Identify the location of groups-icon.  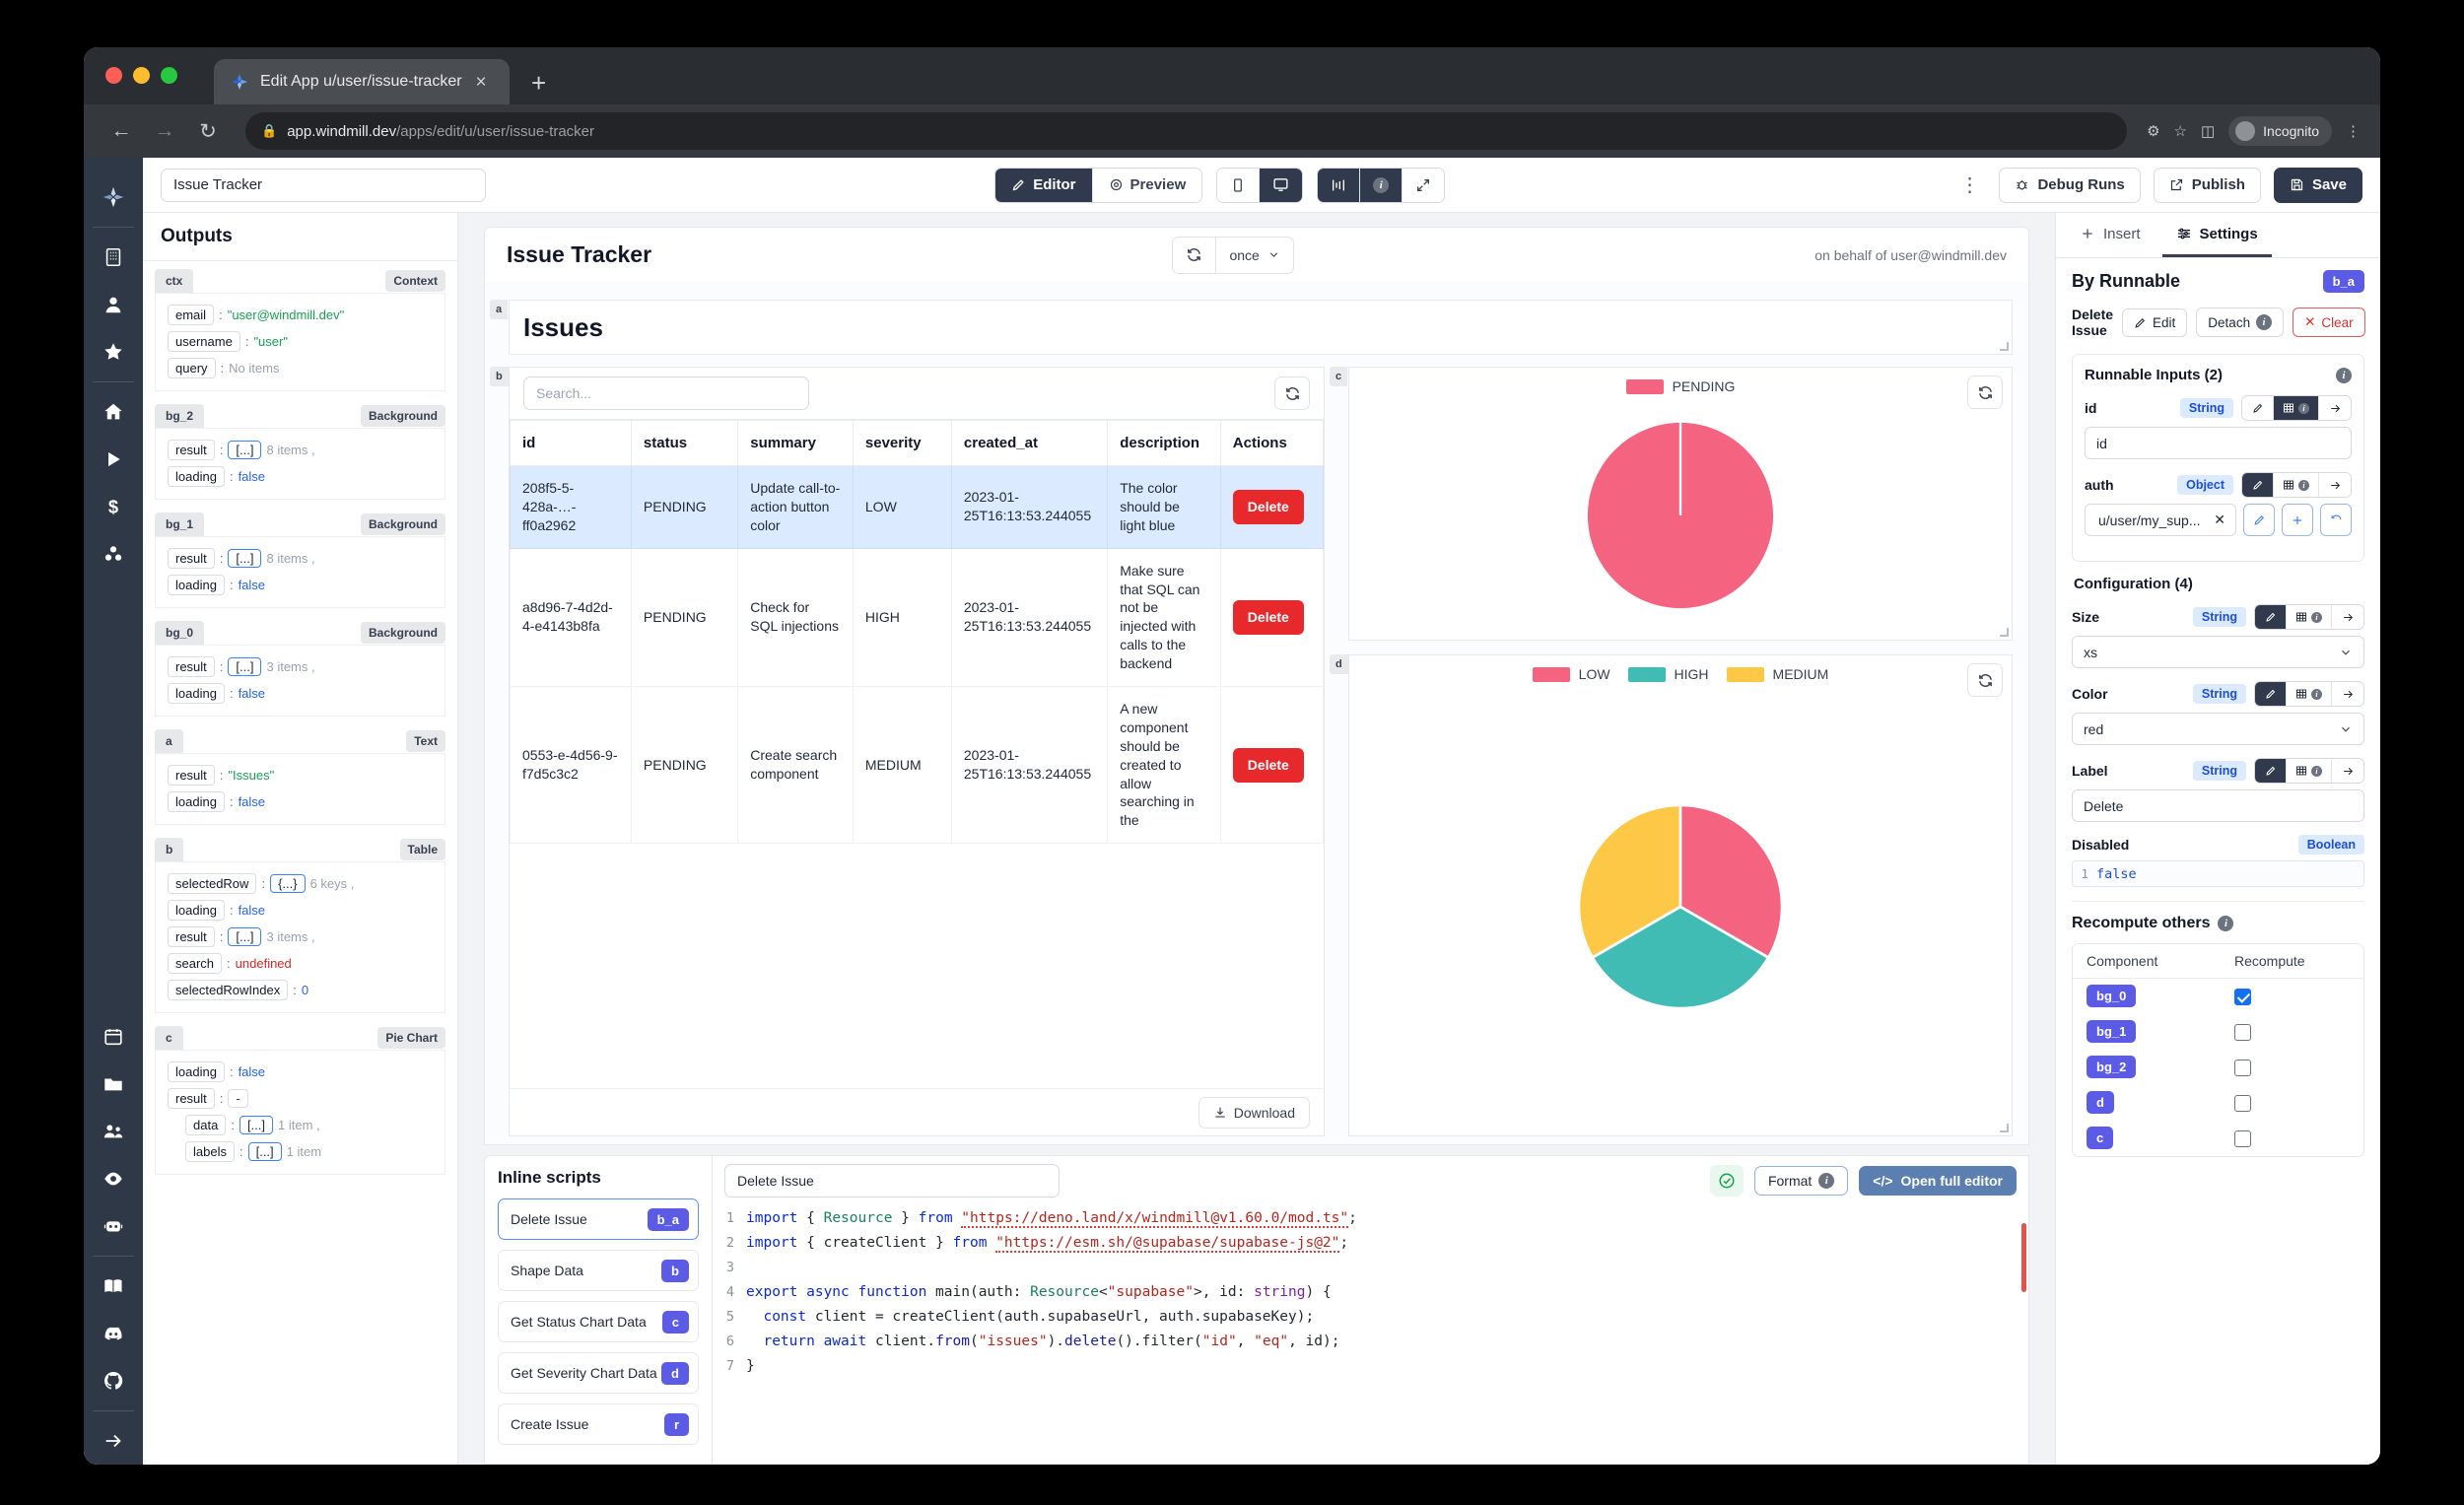
(113, 1131).